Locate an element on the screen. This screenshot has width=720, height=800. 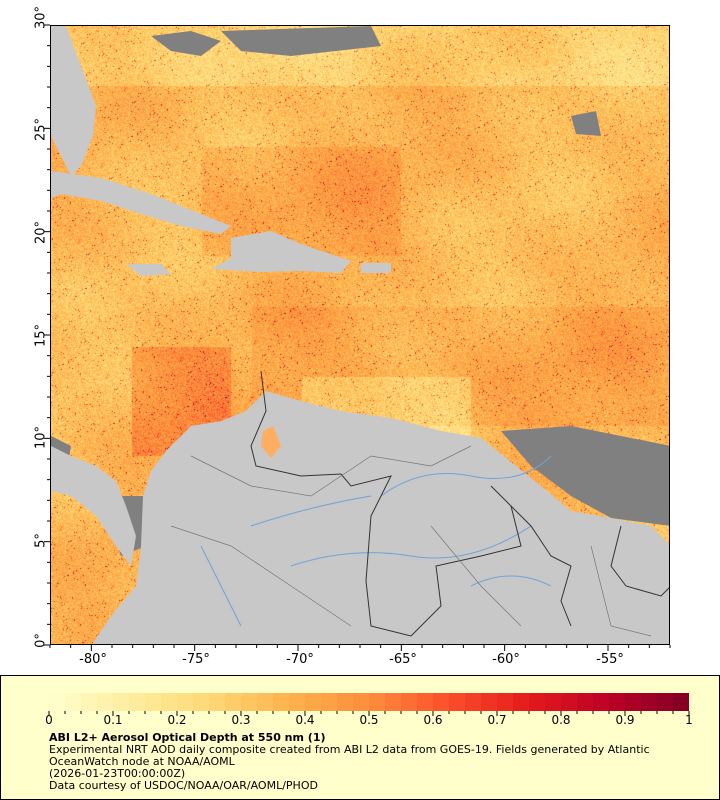
lat-tick-label: 30° is located at coordinates (41, 17).